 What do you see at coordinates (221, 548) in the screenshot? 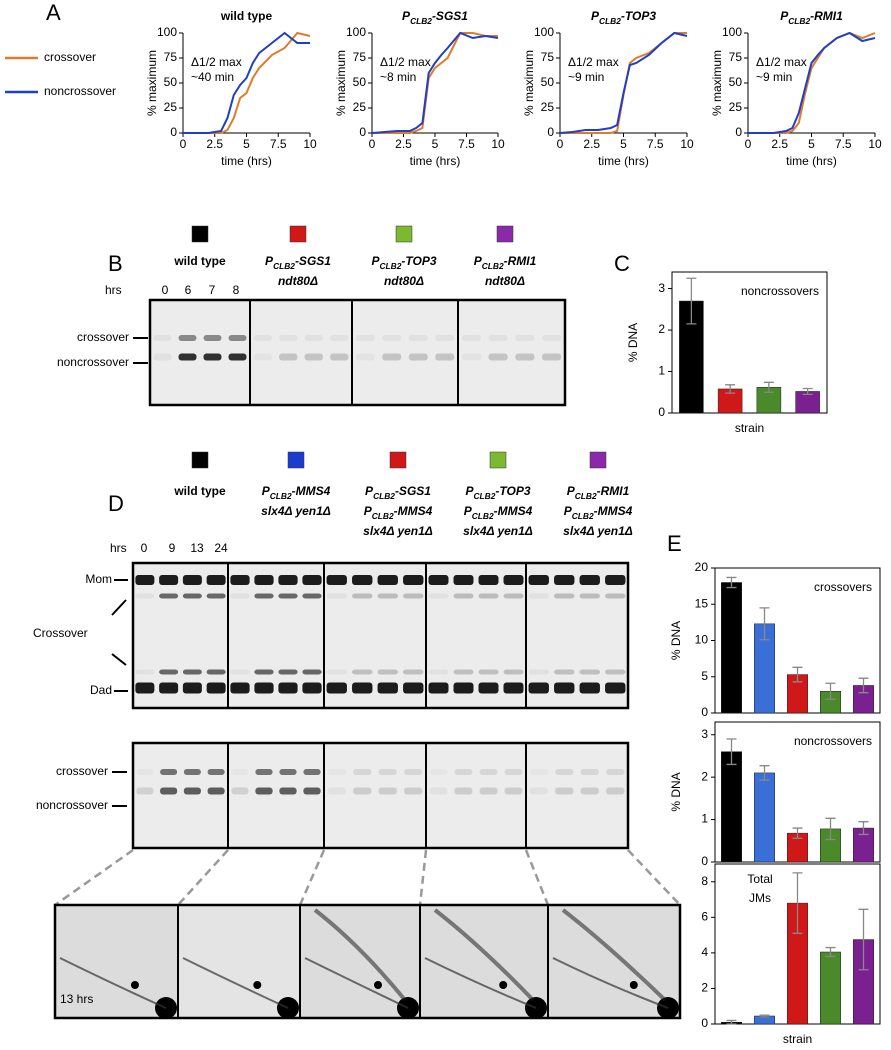
I see `lane-label: 24` at bounding box center [221, 548].